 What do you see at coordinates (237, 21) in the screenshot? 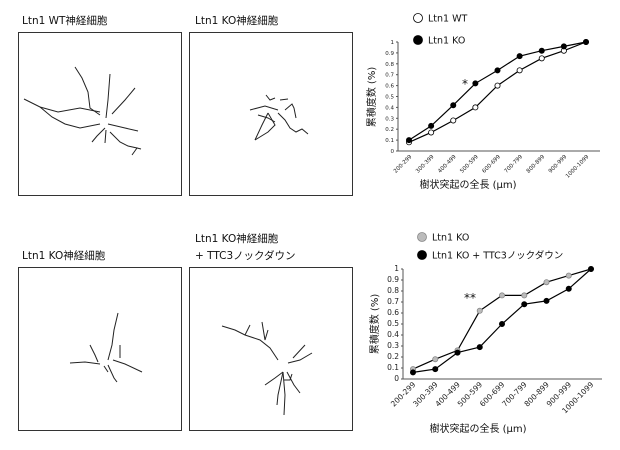
I see `panel-label-ko: Ltn1 KO神経細胞` at bounding box center [237, 21].